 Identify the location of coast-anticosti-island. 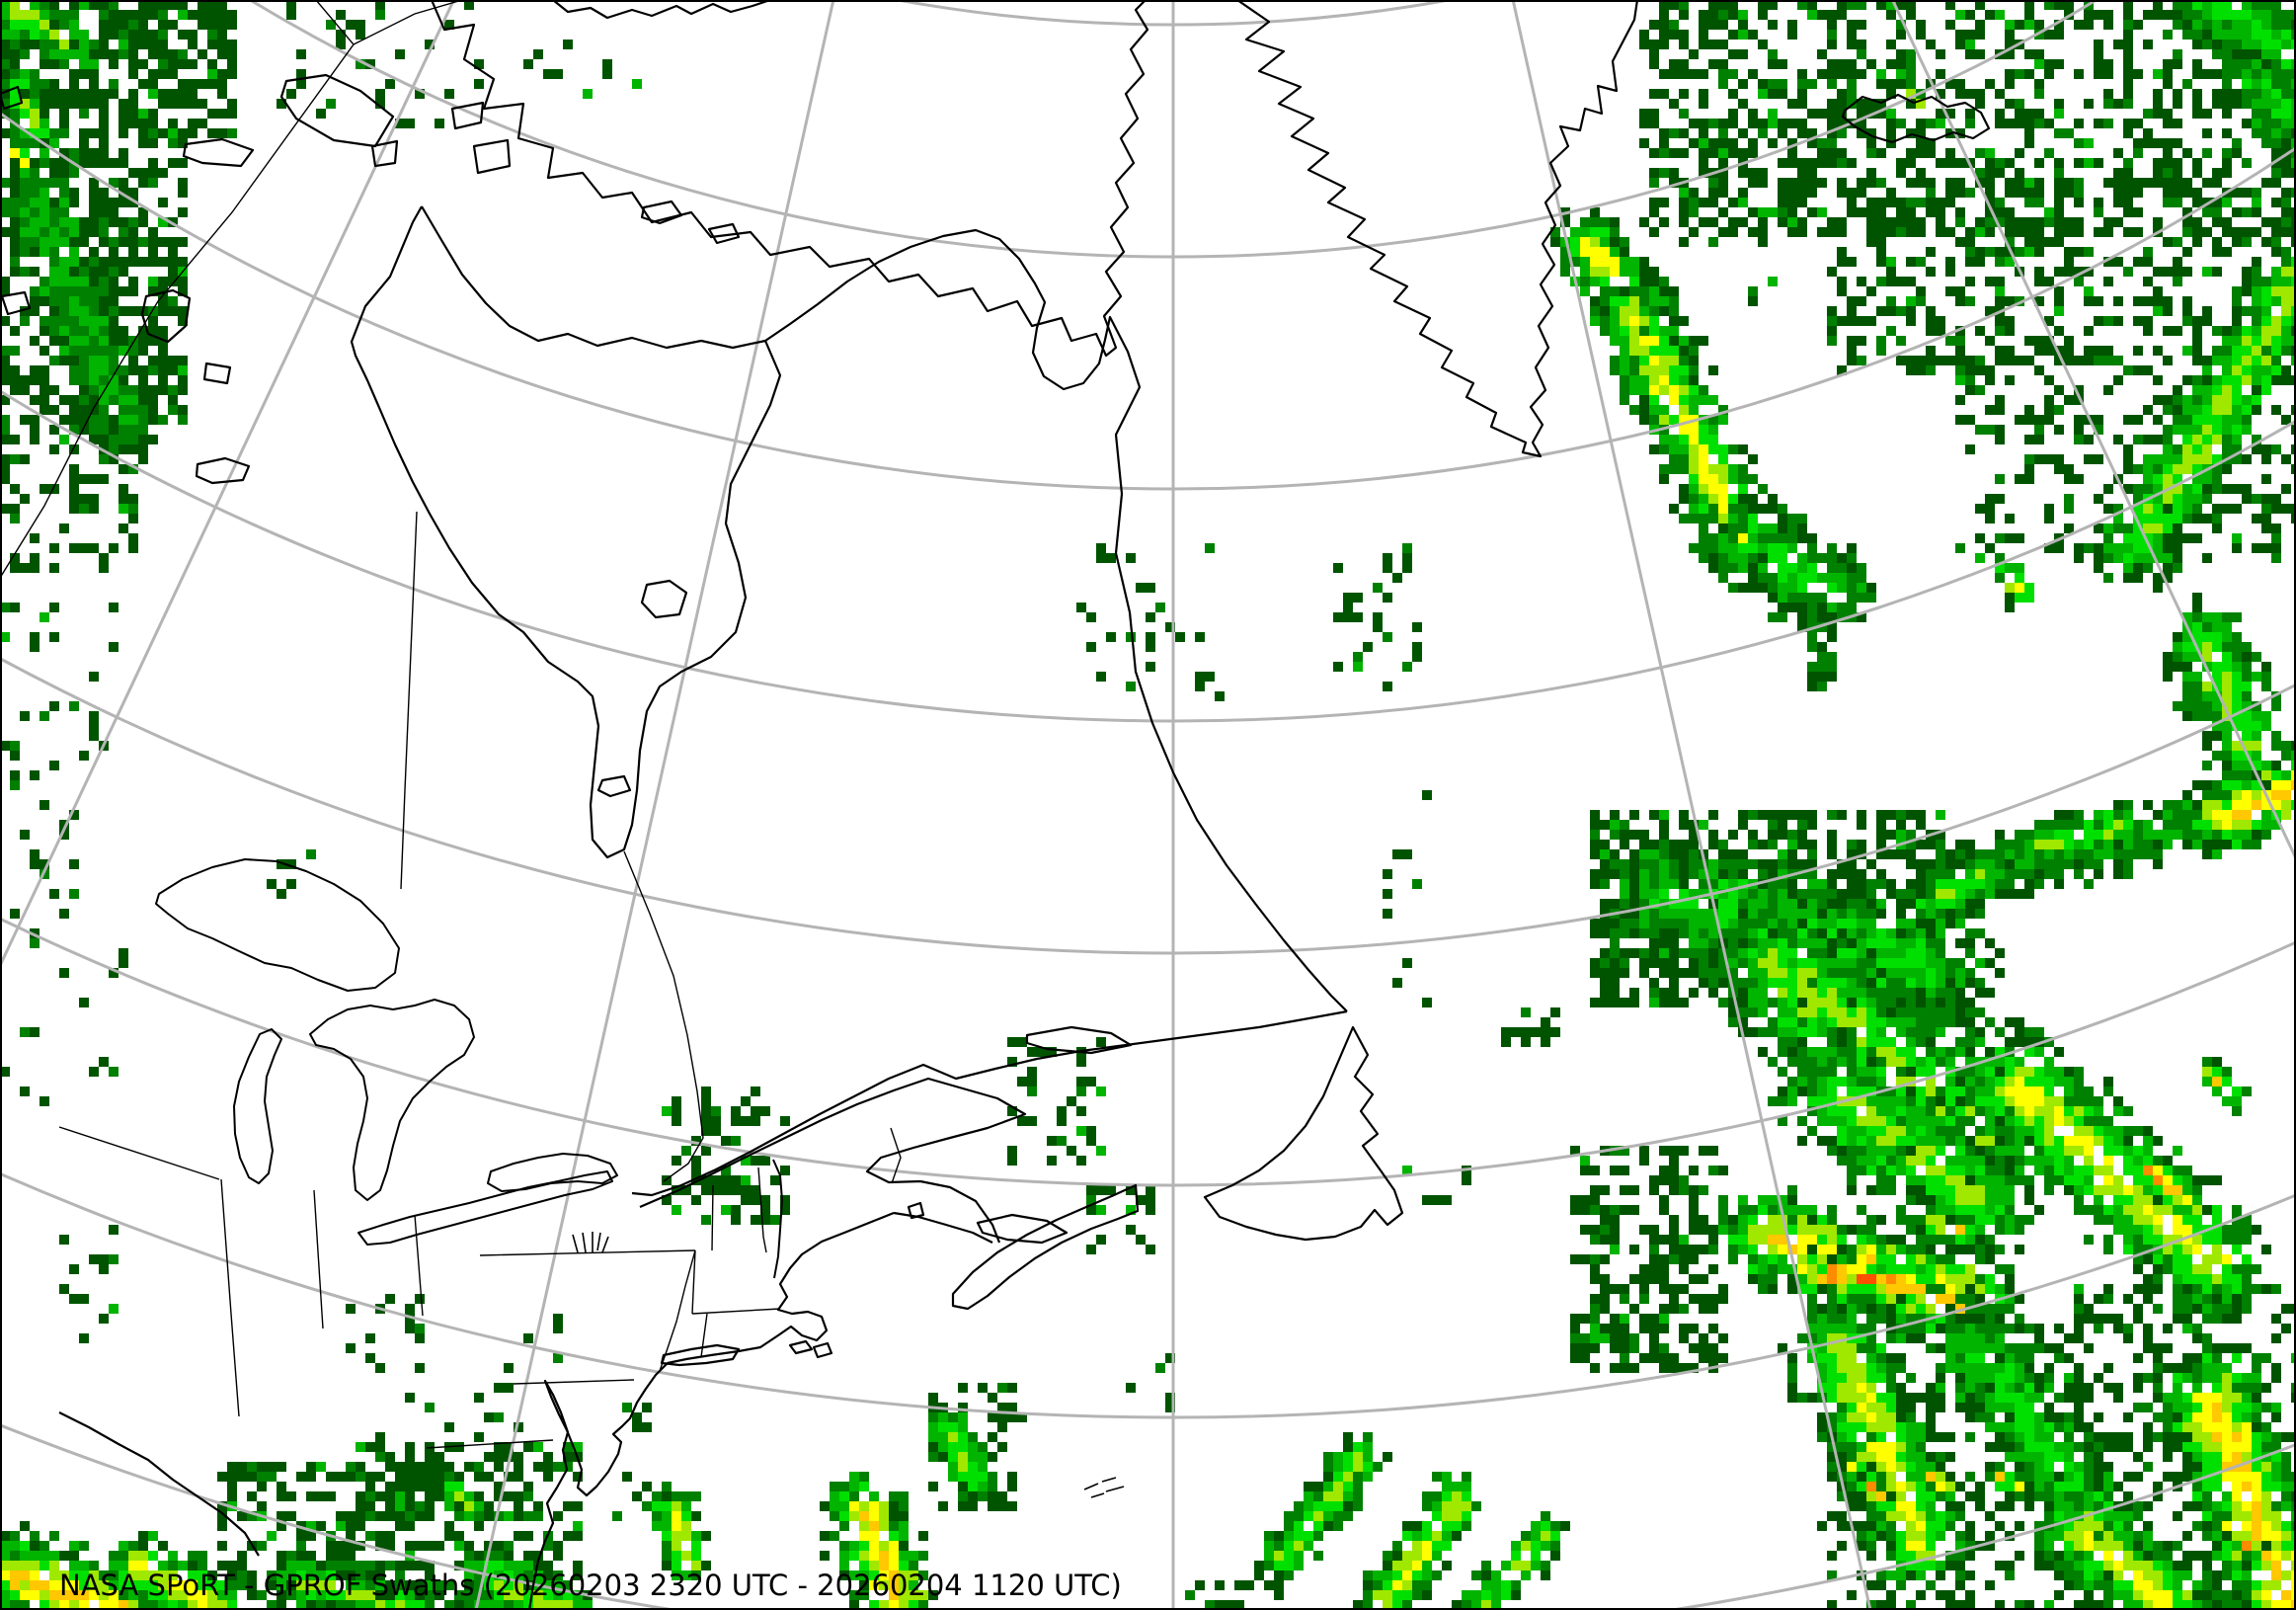
(1079, 1040).